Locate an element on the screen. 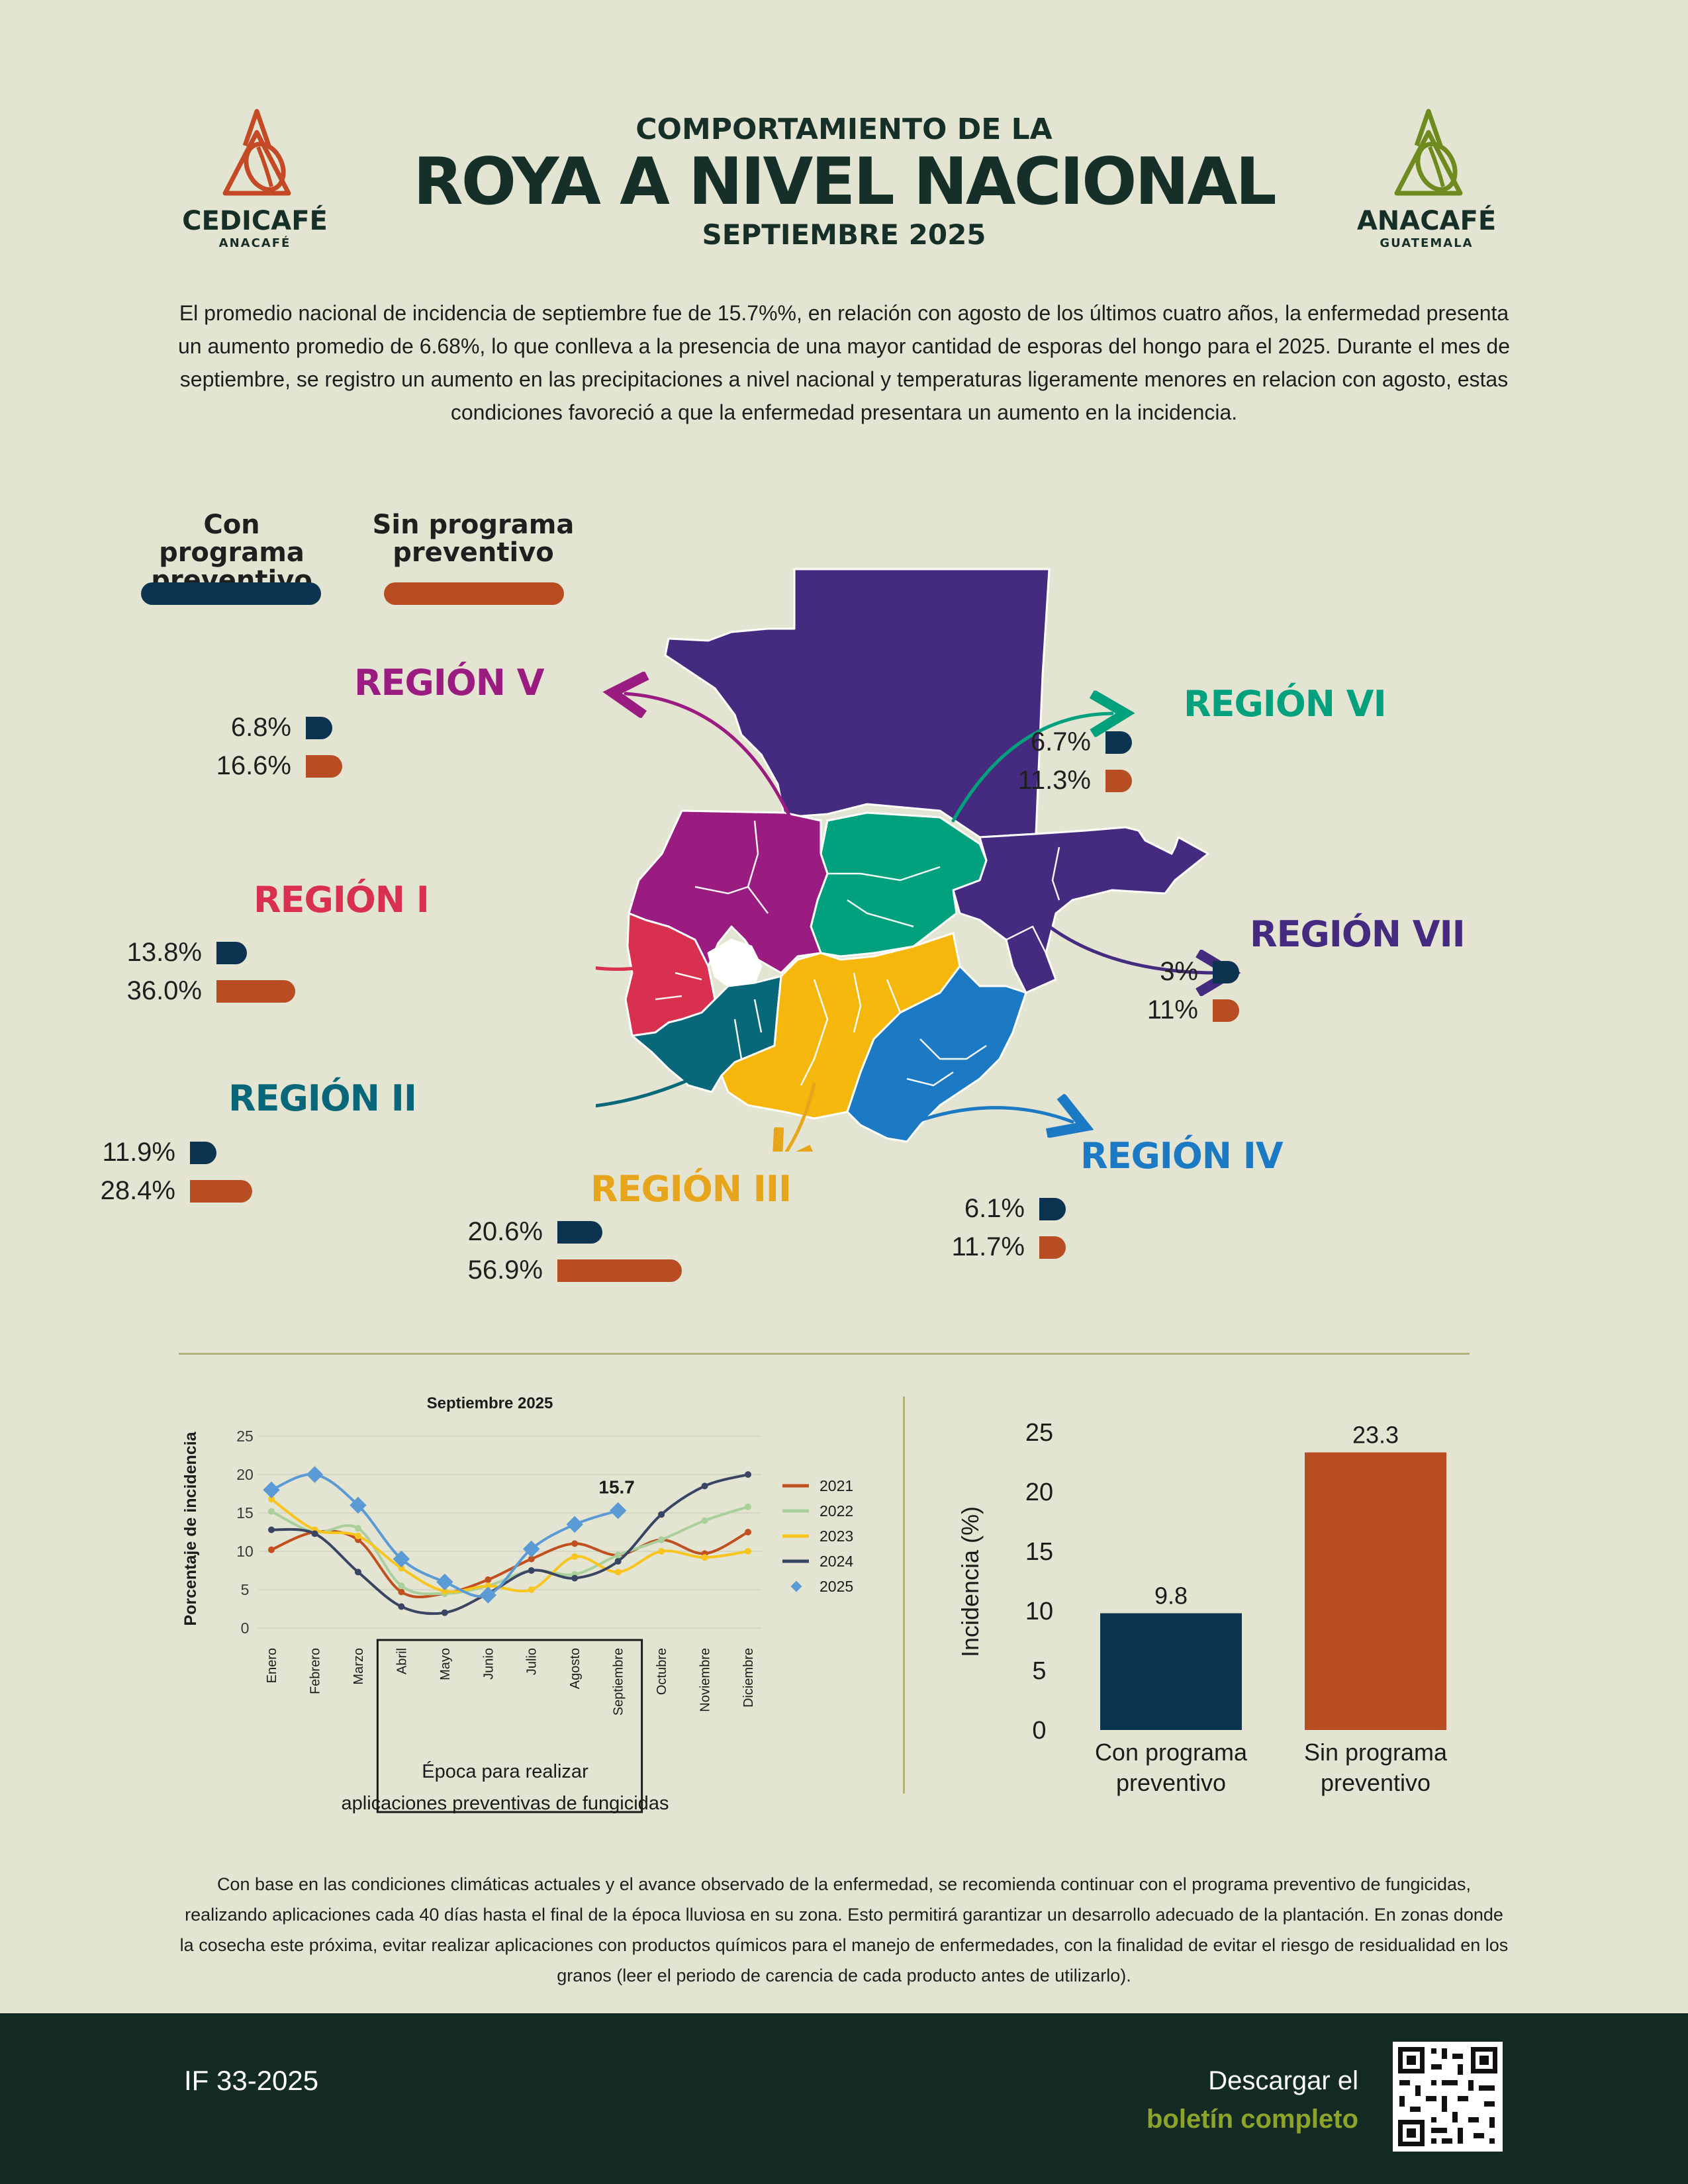 This screenshot has height=2184, width=1688. region-i-con-value: 13.8% is located at coordinates (164, 953).